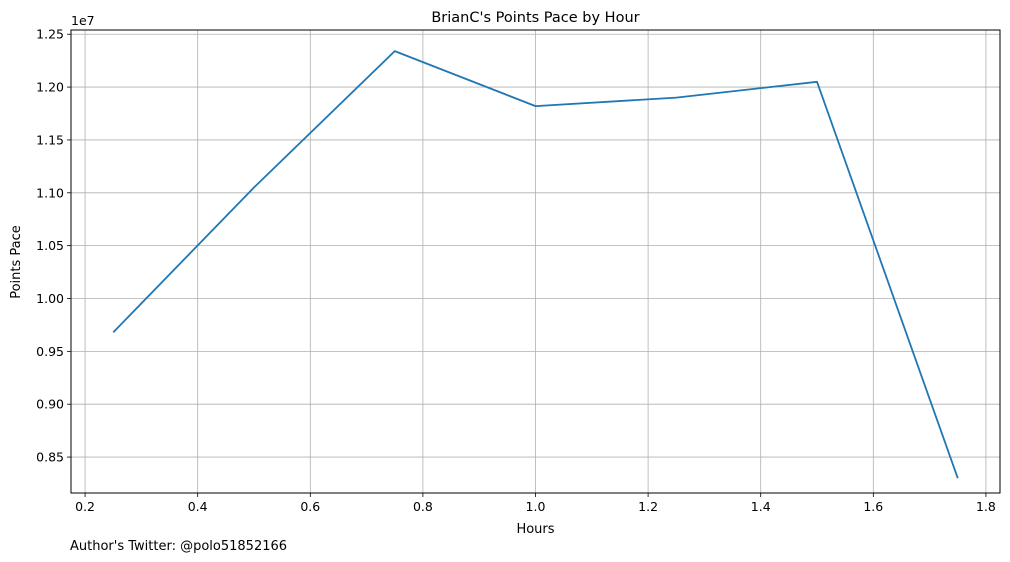 The height and width of the screenshot is (562, 1010). Describe the element at coordinates (873, 506) in the screenshot. I see `x-tick-label: 1.6` at that location.